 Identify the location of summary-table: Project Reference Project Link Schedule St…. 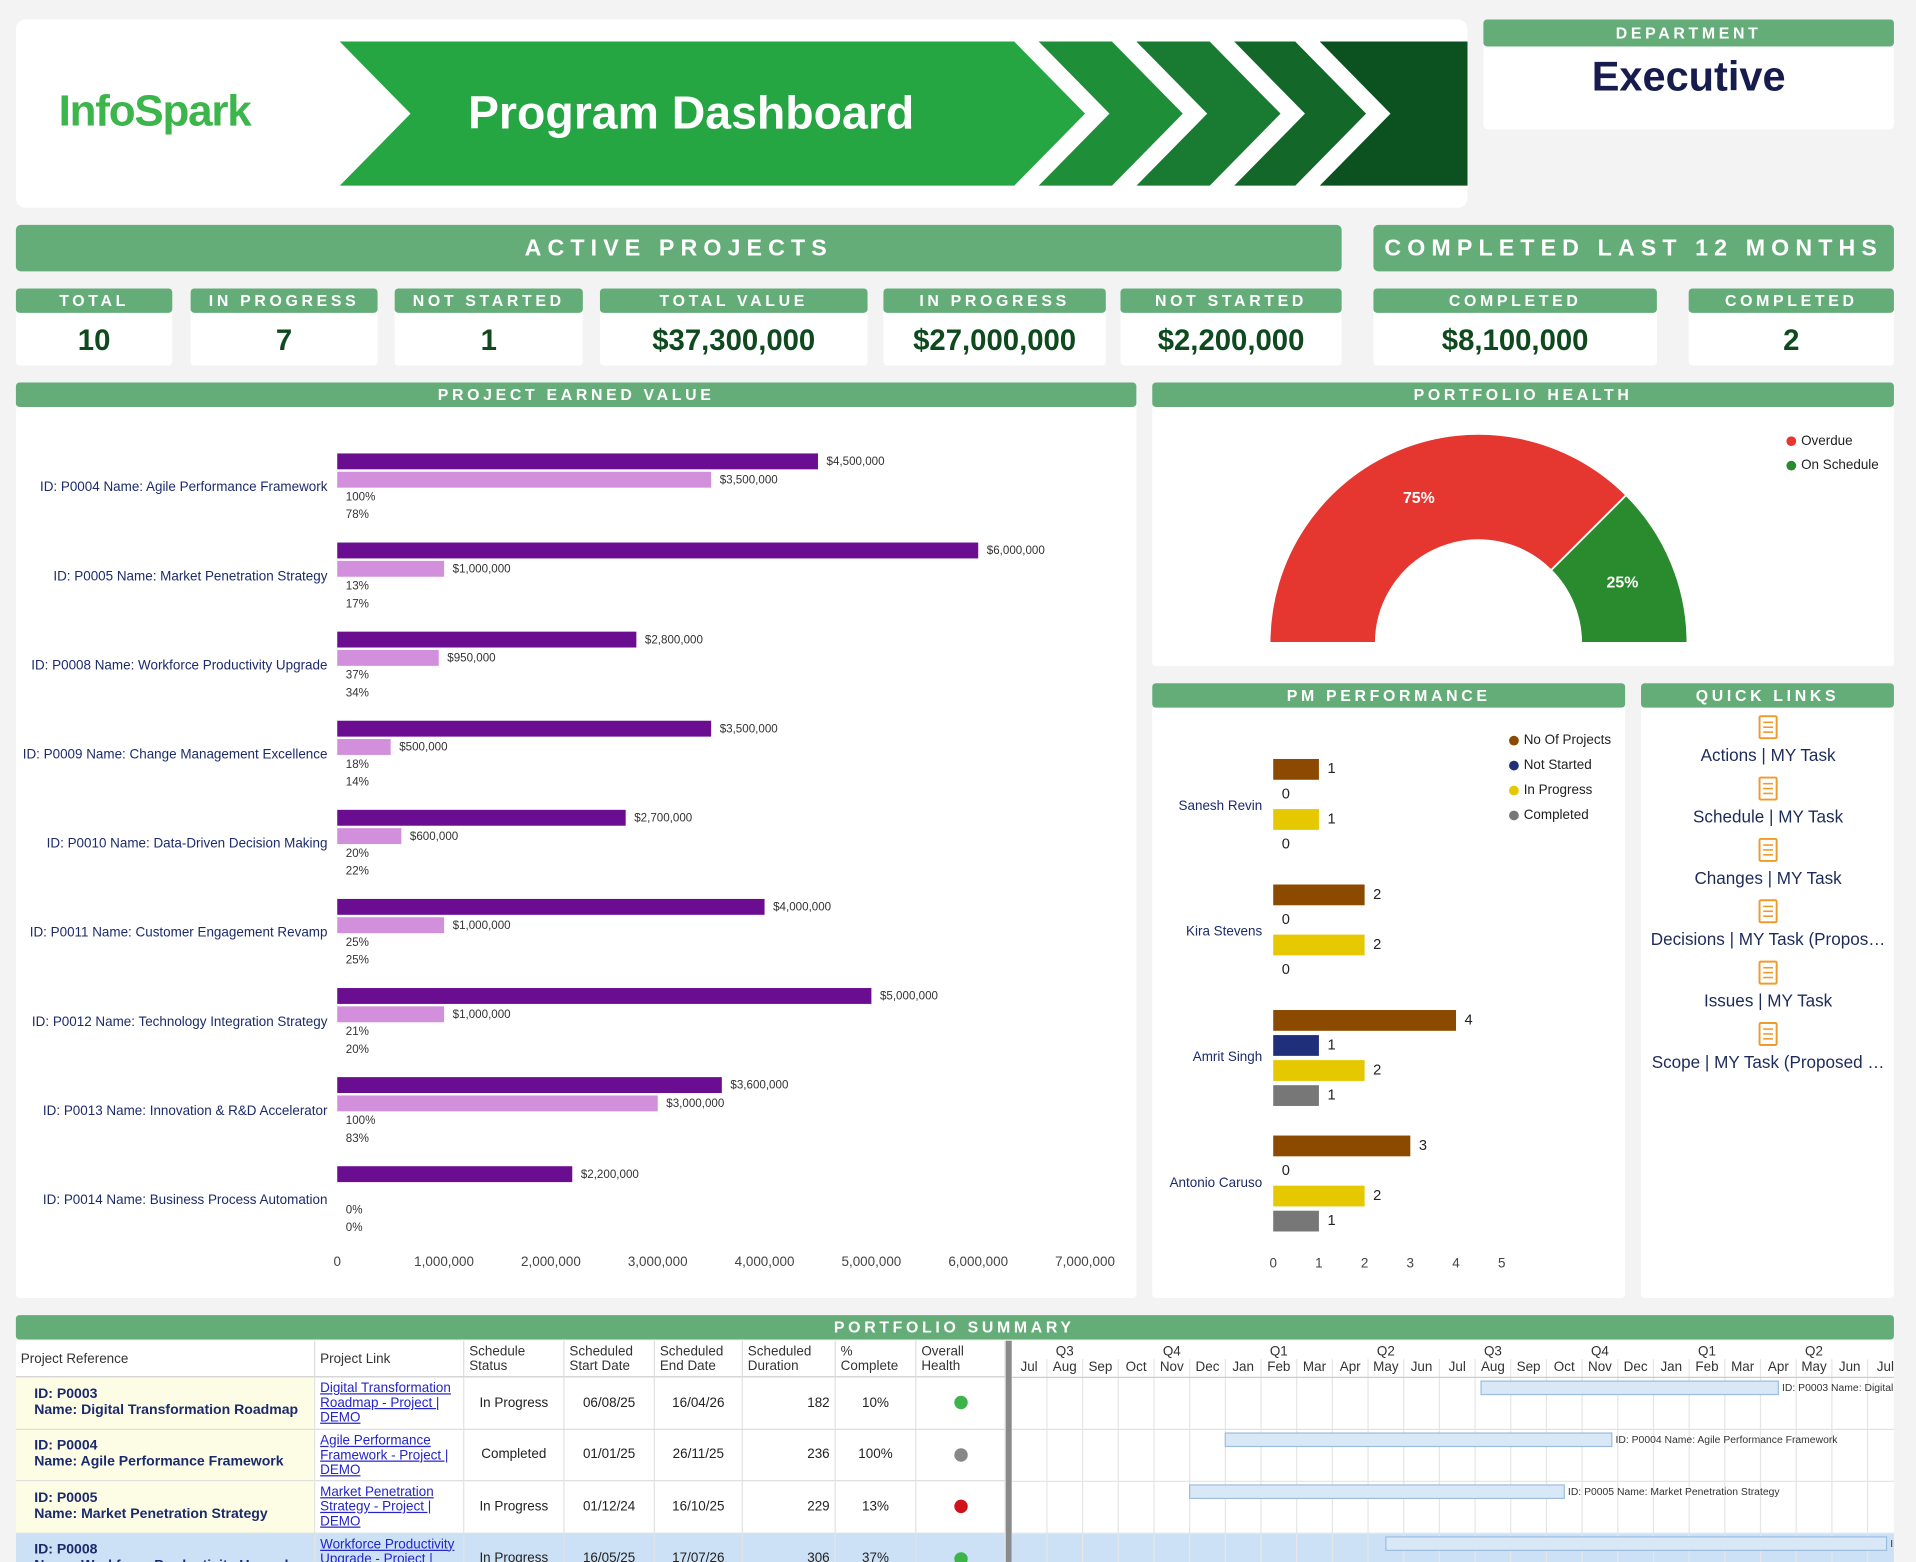
(510, 1451).